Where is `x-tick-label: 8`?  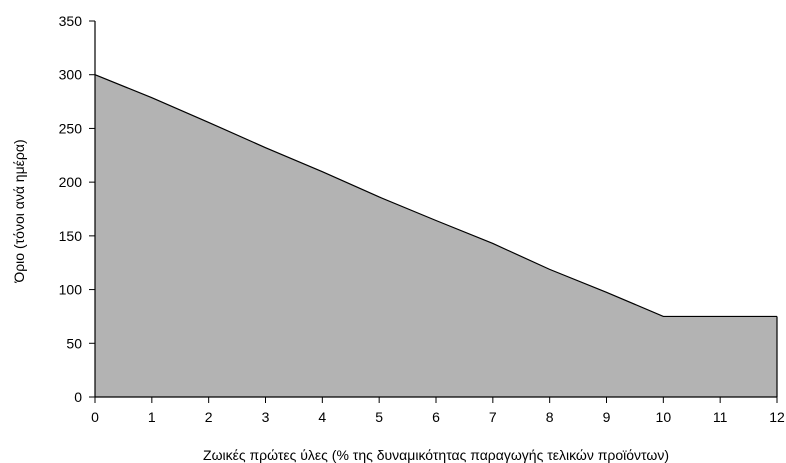 x-tick-label: 8 is located at coordinates (550, 417).